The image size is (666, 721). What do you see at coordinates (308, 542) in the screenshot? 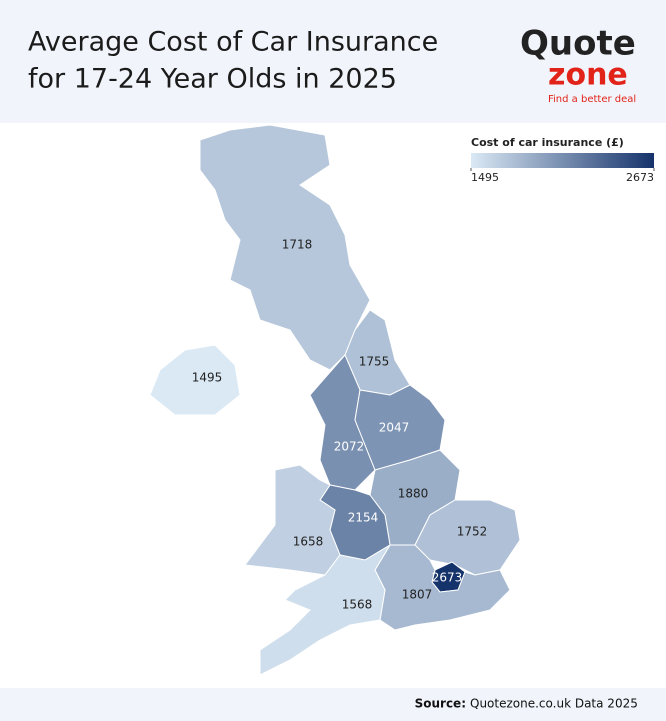
I see `region-label: 1658` at bounding box center [308, 542].